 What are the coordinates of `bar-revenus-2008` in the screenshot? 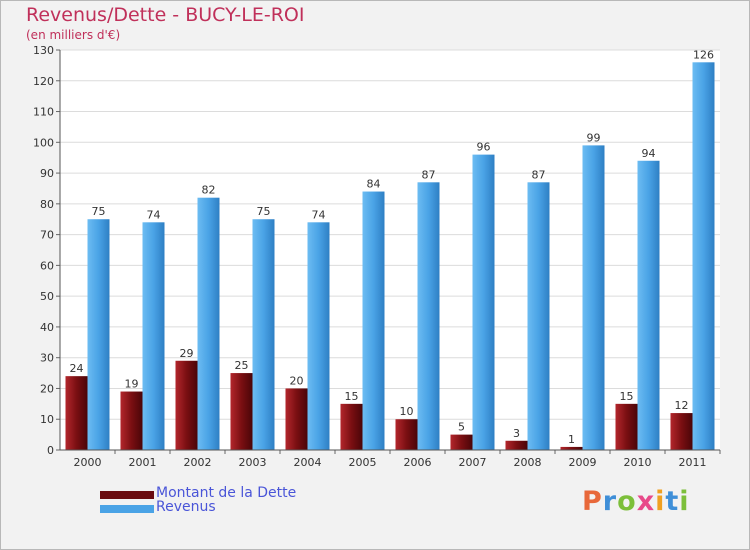 It's located at (538, 316).